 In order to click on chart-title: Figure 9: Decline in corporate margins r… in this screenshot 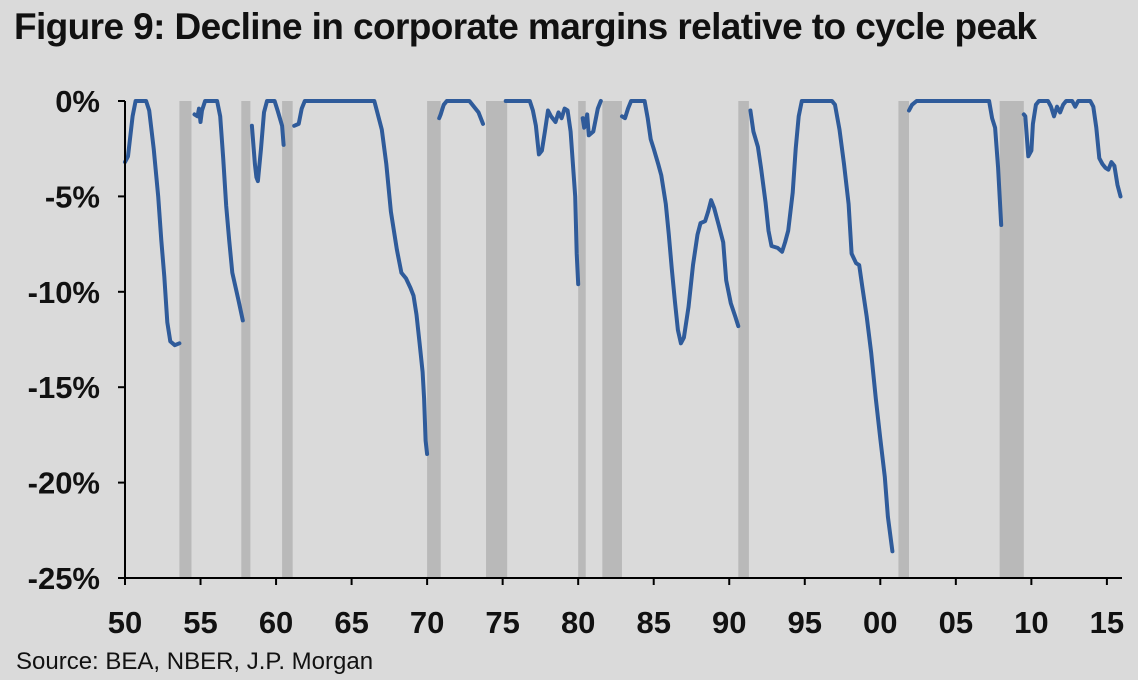, I will do `click(525, 26)`.